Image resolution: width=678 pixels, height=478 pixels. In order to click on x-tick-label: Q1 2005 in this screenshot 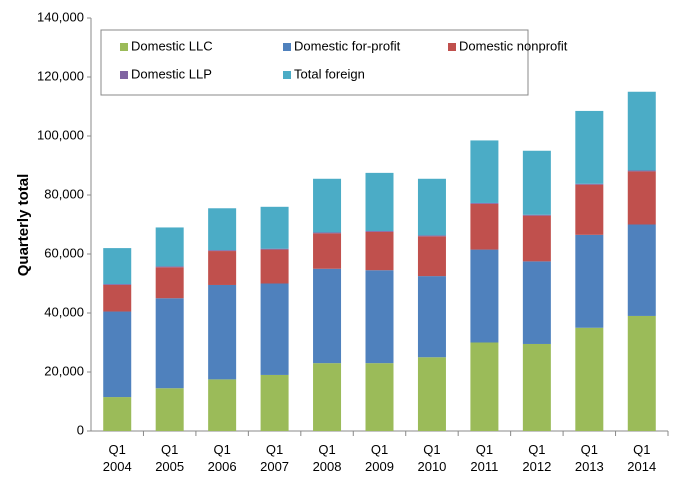, I will do `click(170, 458)`.